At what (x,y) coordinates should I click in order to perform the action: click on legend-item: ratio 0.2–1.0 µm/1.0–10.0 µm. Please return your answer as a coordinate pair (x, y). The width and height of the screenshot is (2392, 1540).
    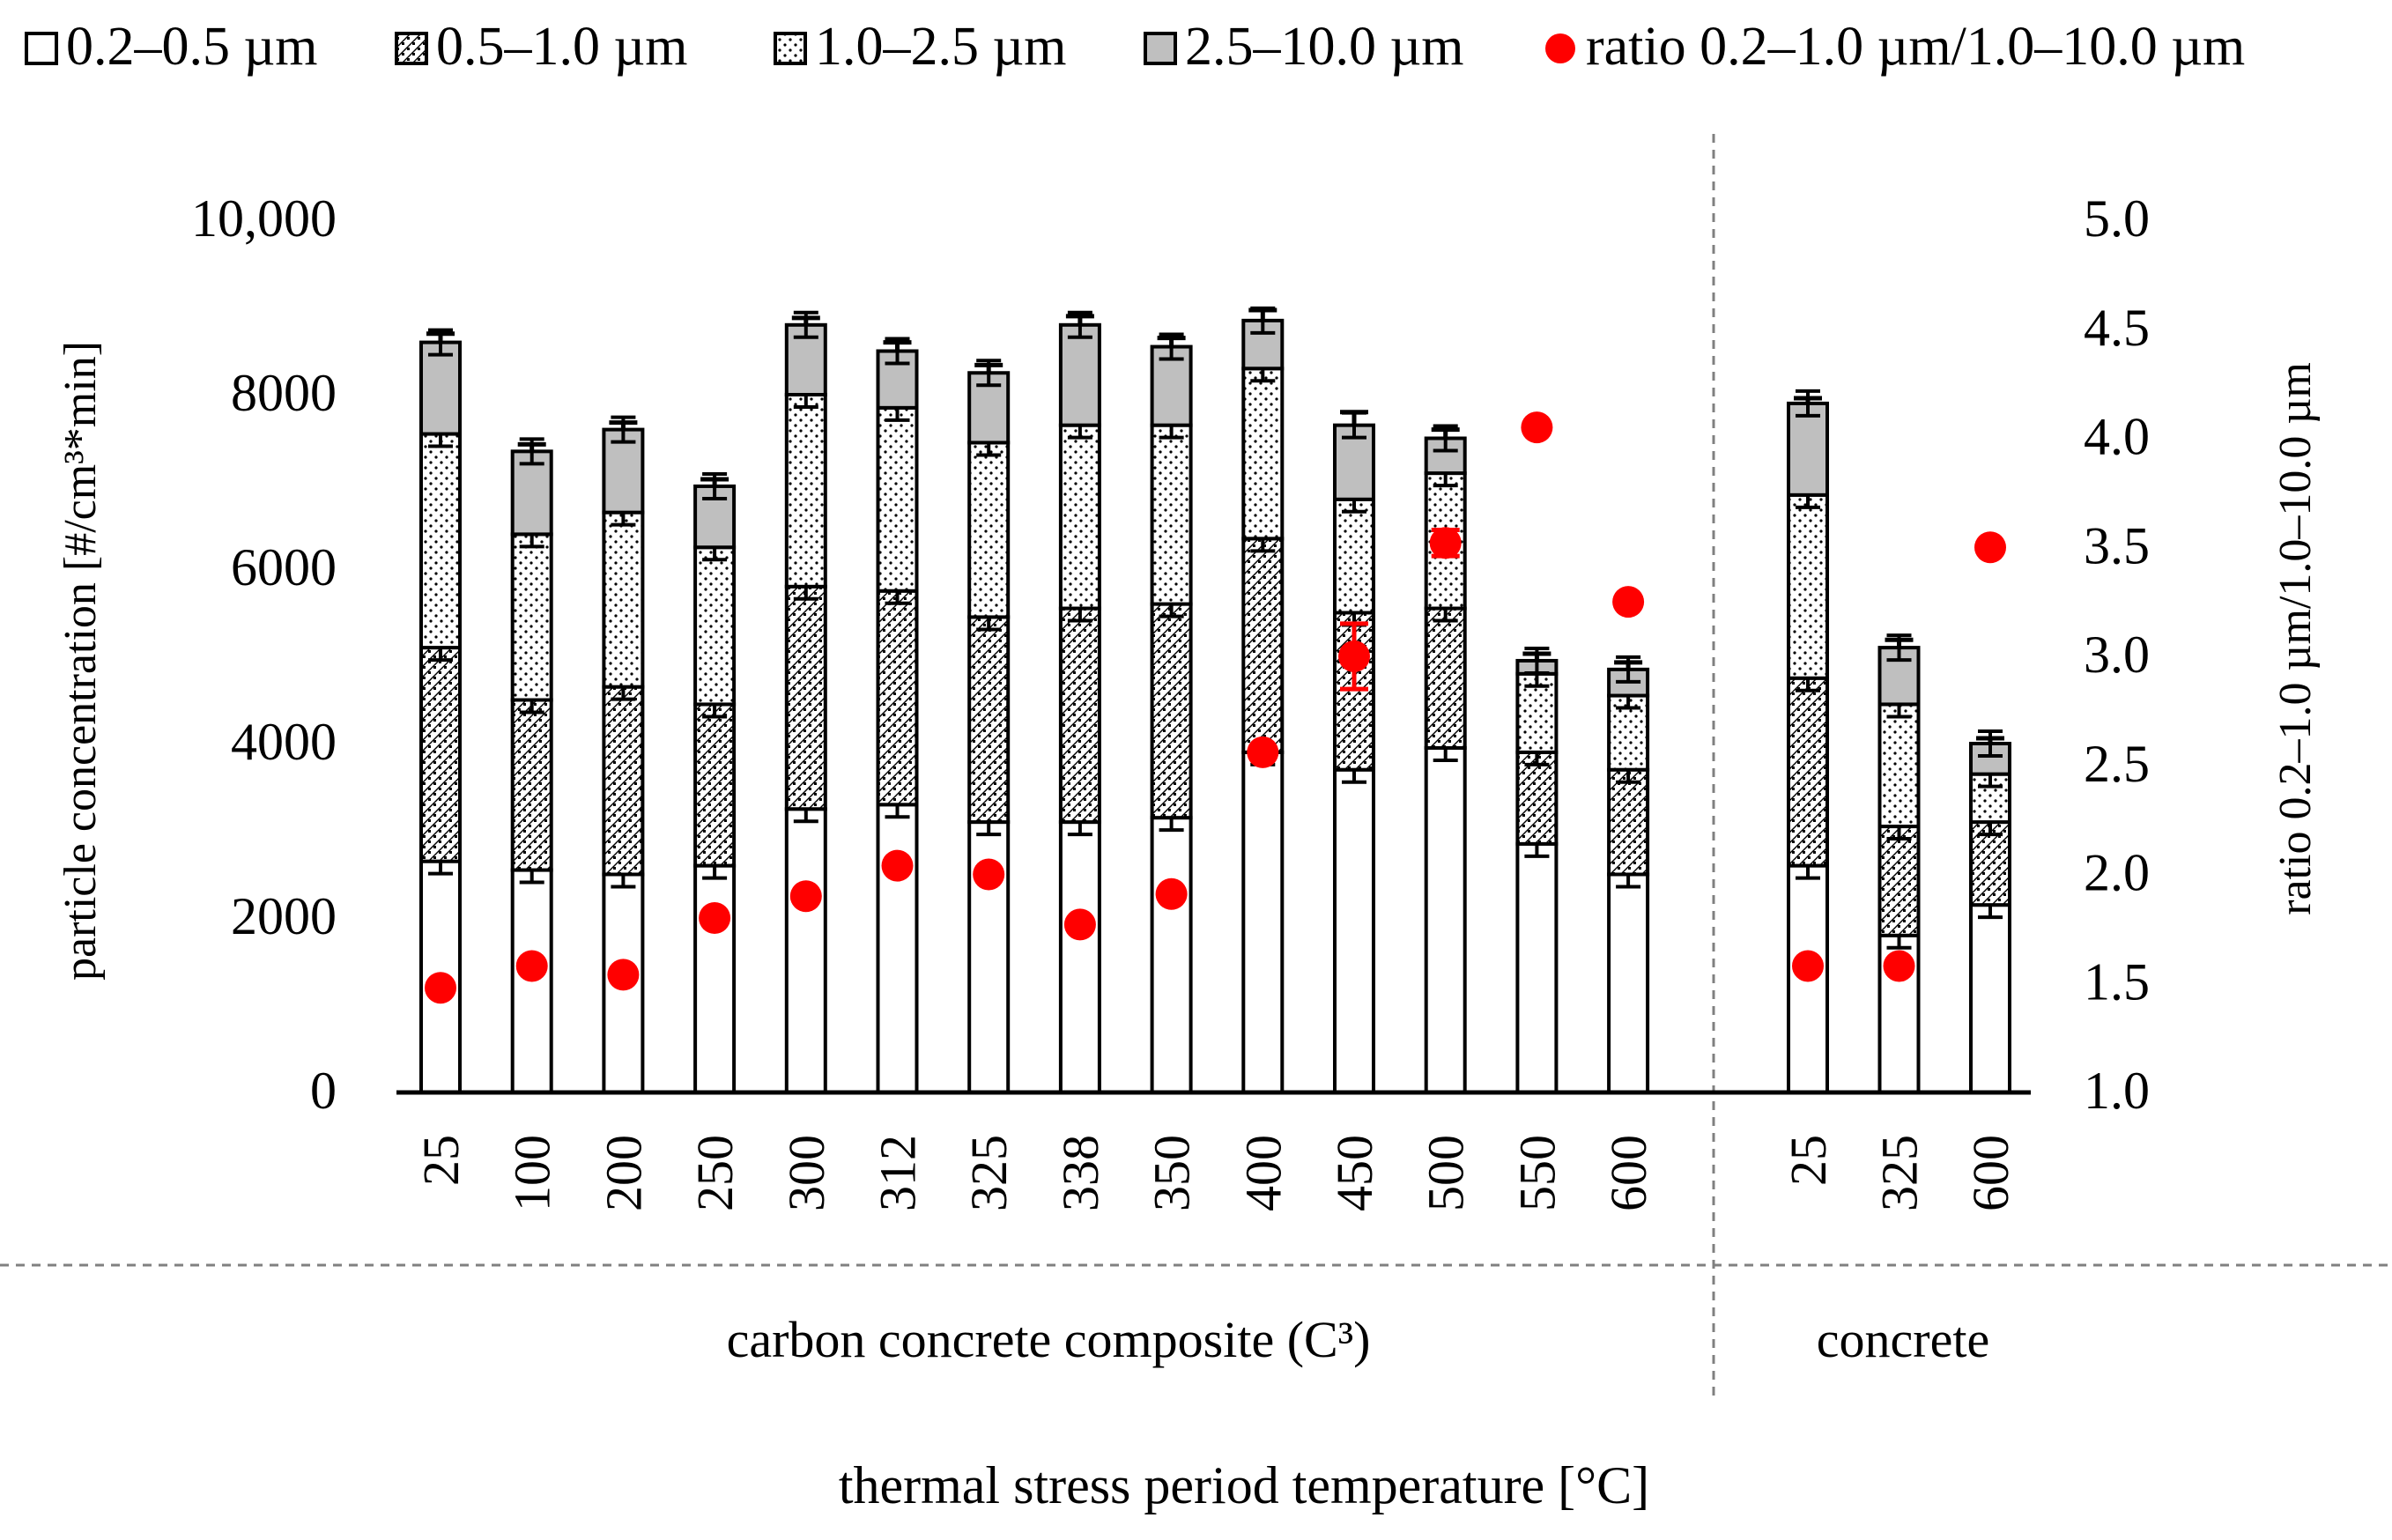
    Looking at the image, I should click on (1895, 47).